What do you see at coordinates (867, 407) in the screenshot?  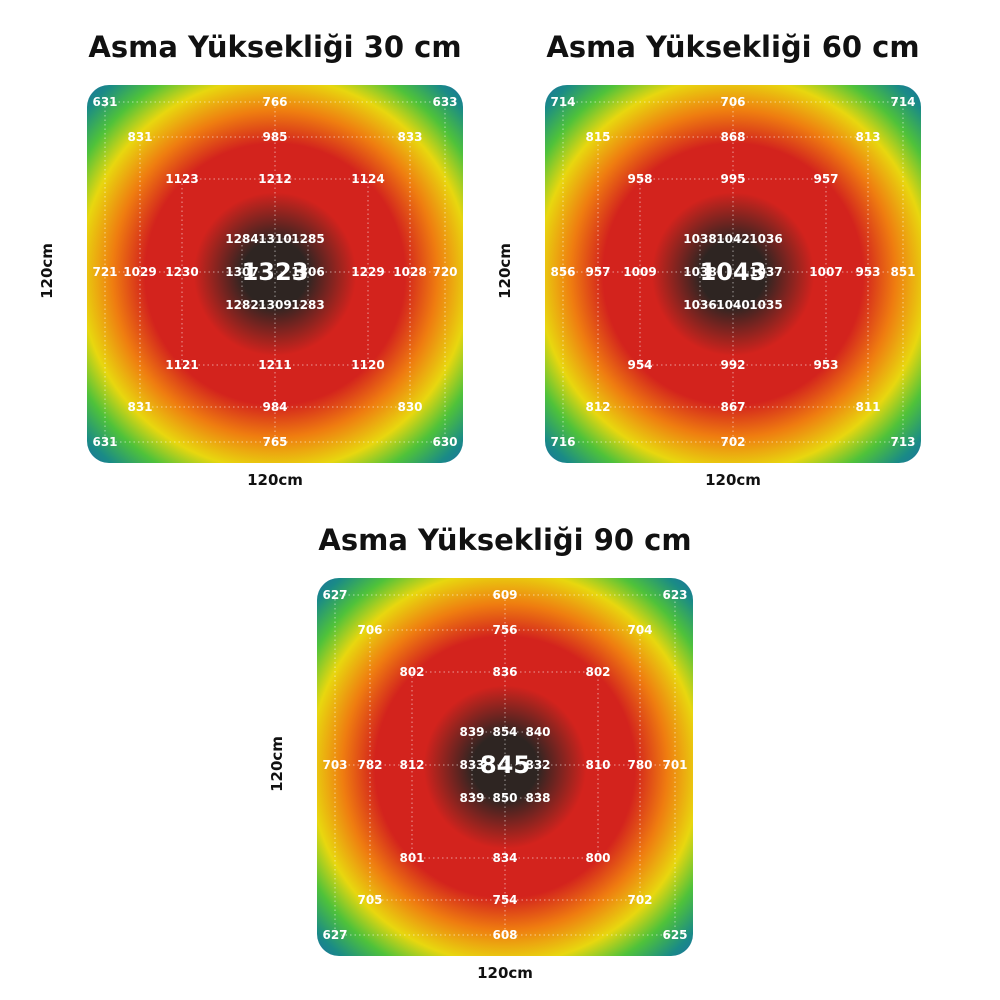 I see `value-label: 811` at bounding box center [867, 407].